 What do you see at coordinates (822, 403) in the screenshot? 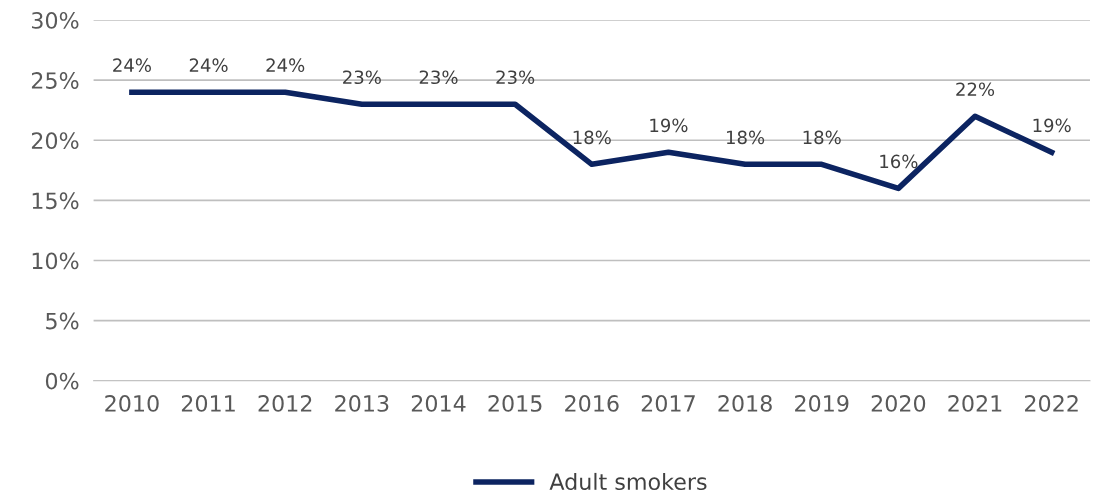
I see `x-tick-label: 2019` at bounding box center [822, 403].